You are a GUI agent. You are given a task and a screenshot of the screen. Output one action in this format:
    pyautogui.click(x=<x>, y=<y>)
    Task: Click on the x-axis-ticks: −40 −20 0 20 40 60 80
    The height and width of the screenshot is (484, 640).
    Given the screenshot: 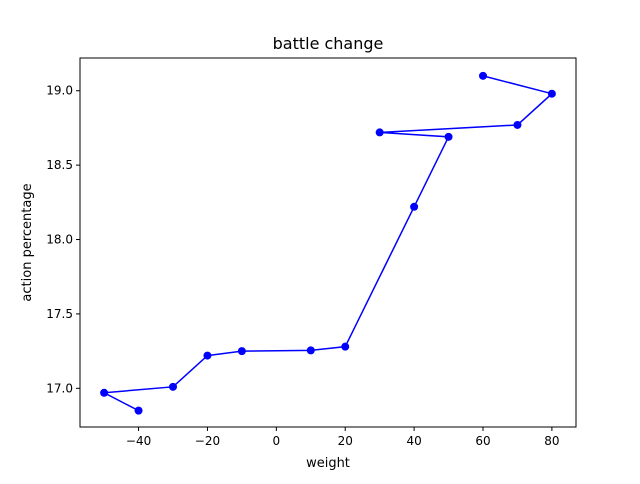 What is the action you would take?
    pyautogui.click(x=343, y=437)
    